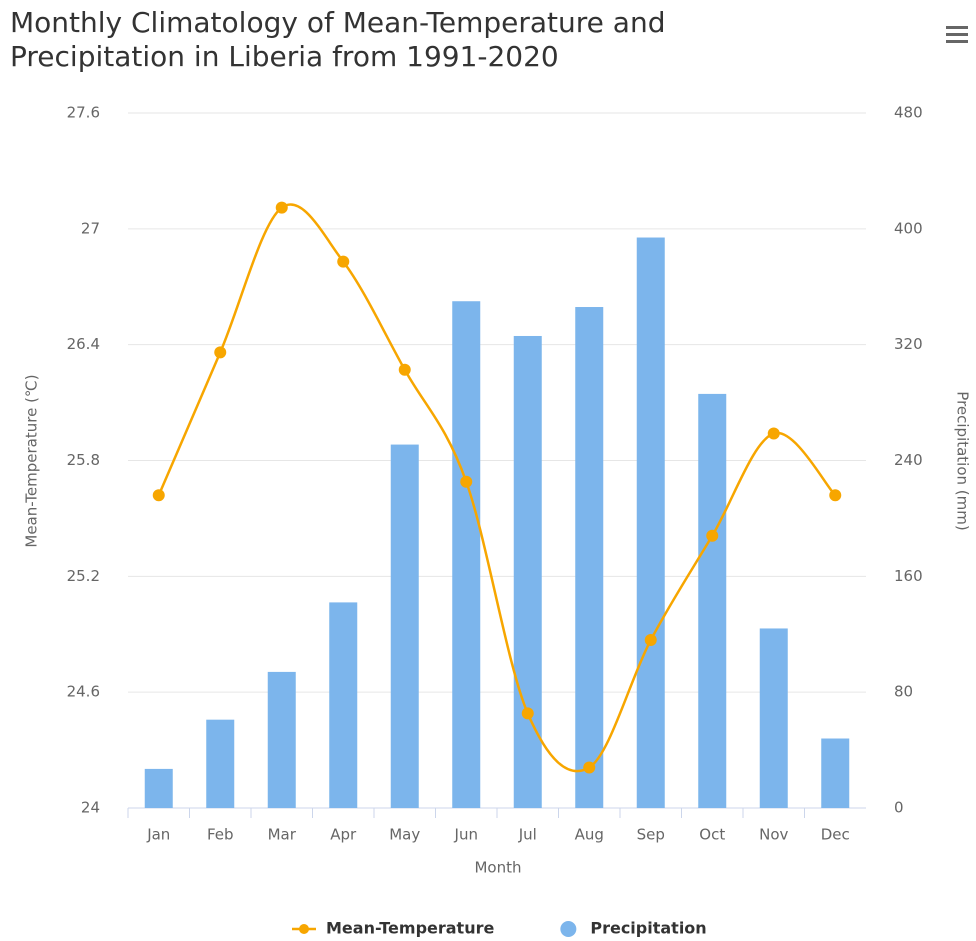 The image size is (976, 941). What do you see at coordinates (466, 835) in the screenshot?
I see `x-tick-label: Jun` at bounding box center [466, 835].